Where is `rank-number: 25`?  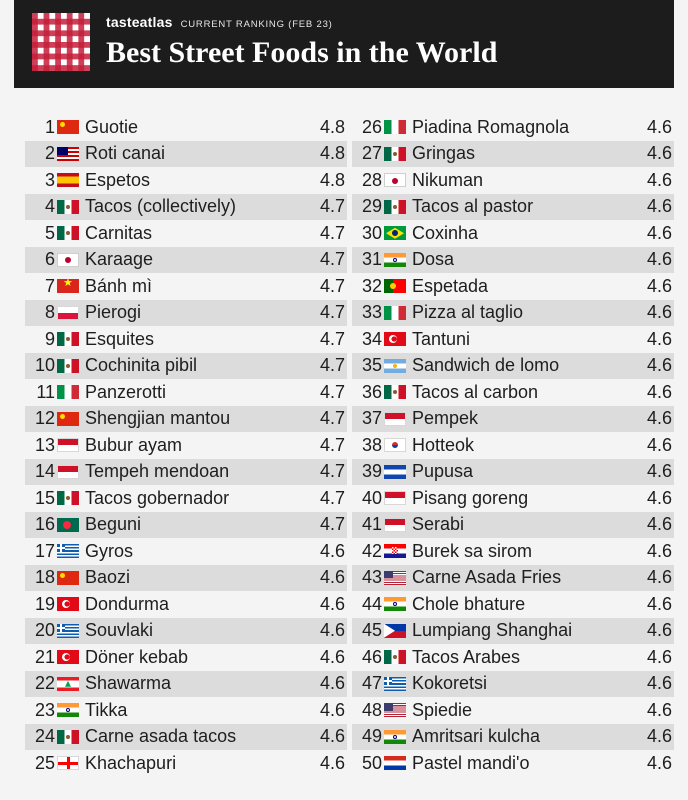
rank-number: 25 is located at coordinates (44, 762).